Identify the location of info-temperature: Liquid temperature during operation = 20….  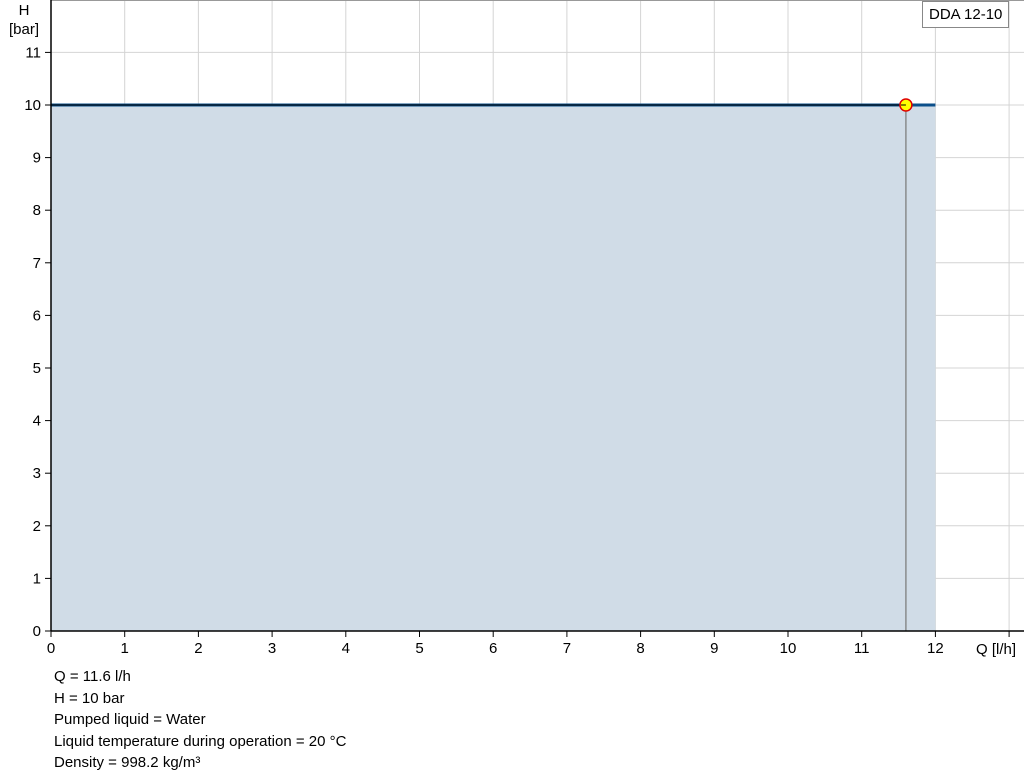
(200, 741).